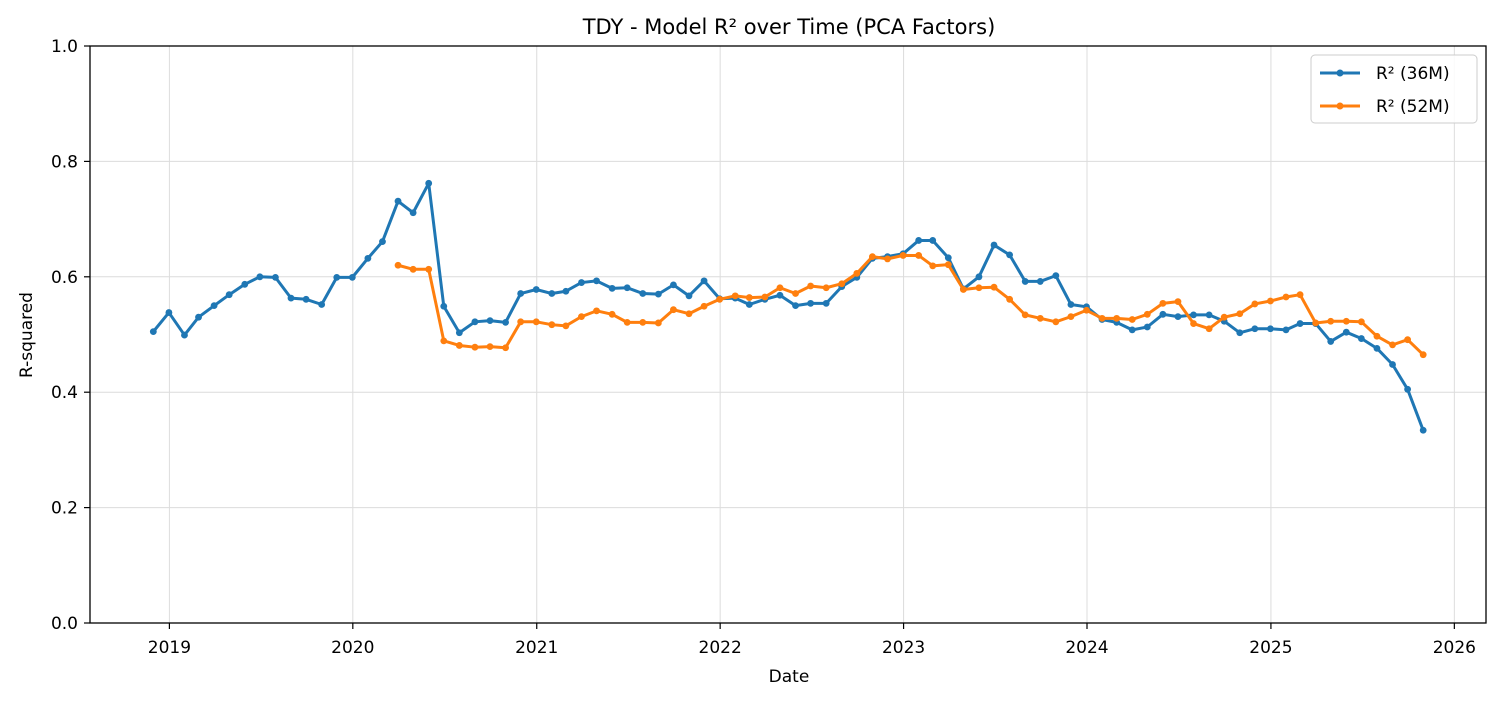 The width and height of the screenshot is (1501, 701). What do you see at coordinates (64, 393) in the screenshot?
I see `y-tick-label: 0.4` at bounding box center [64, 393].